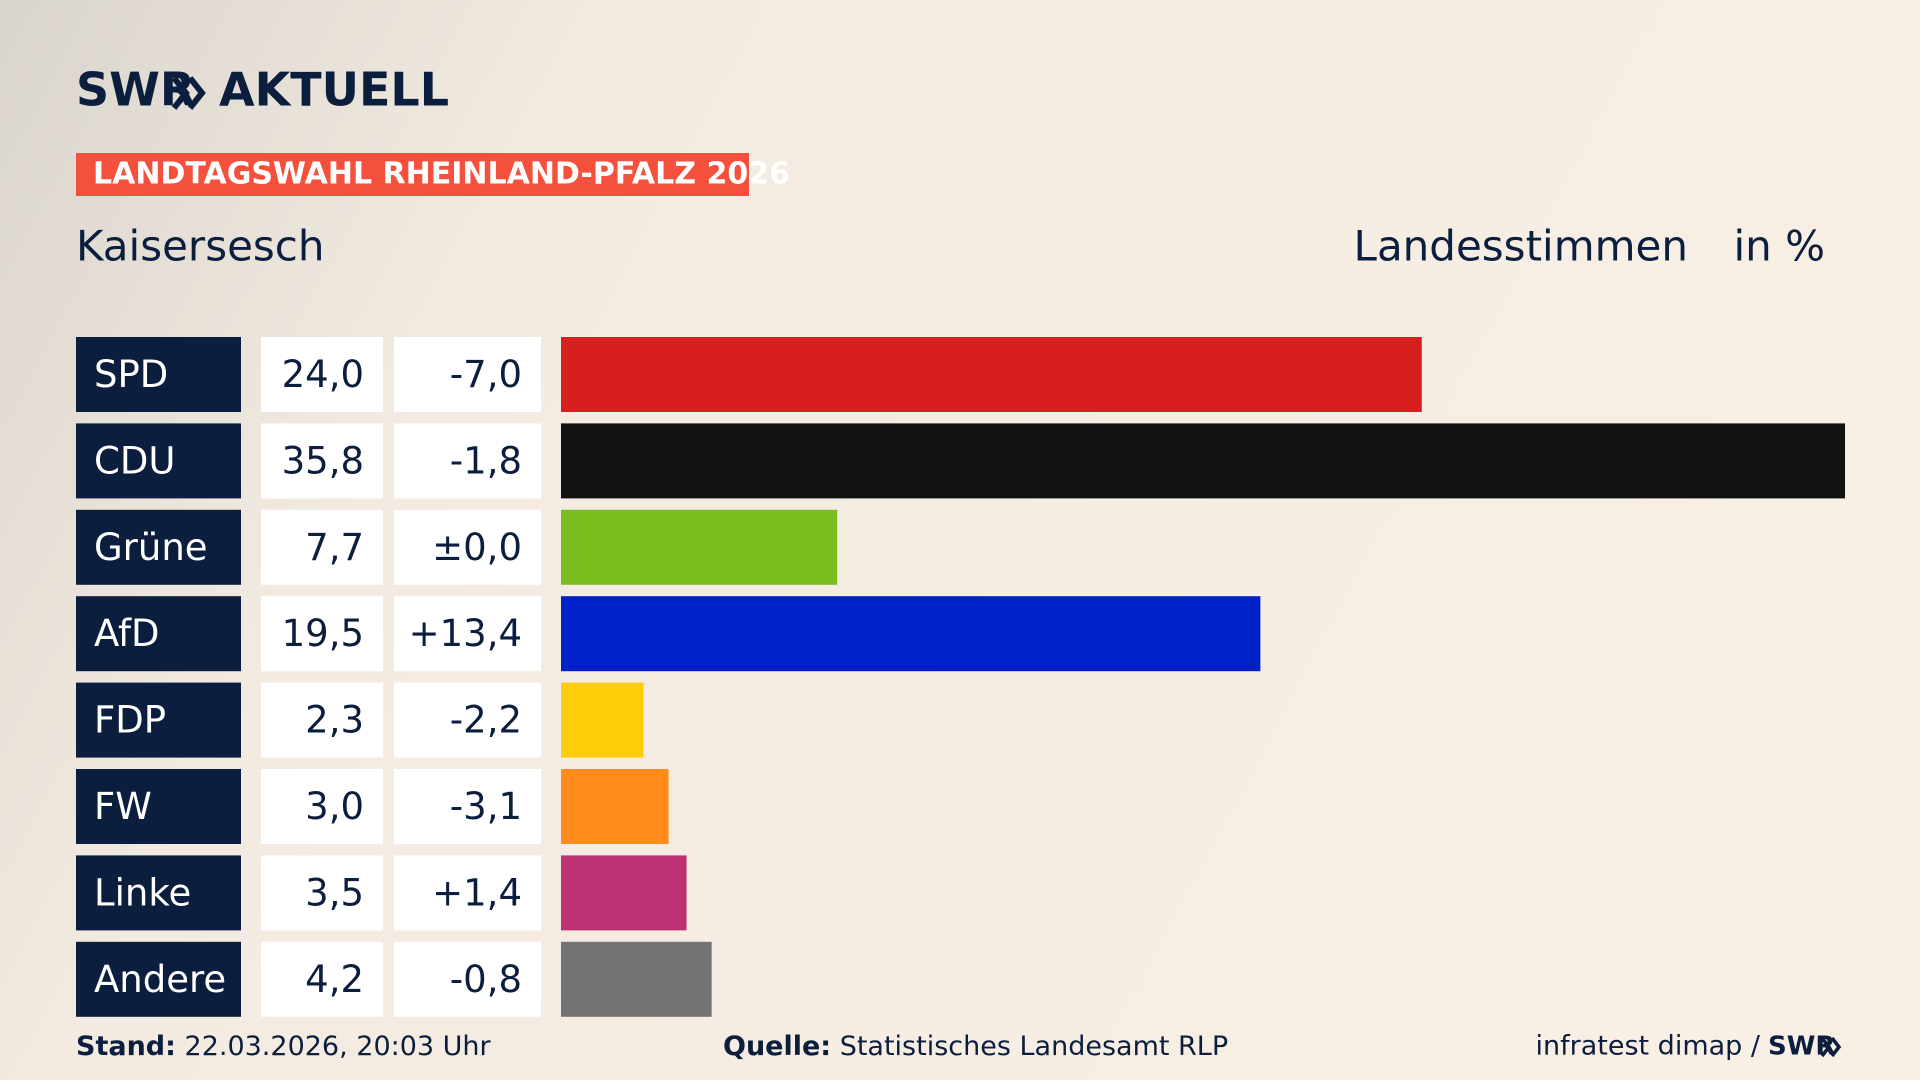  I want to click on value-label: 35,8, so click(323, 460).